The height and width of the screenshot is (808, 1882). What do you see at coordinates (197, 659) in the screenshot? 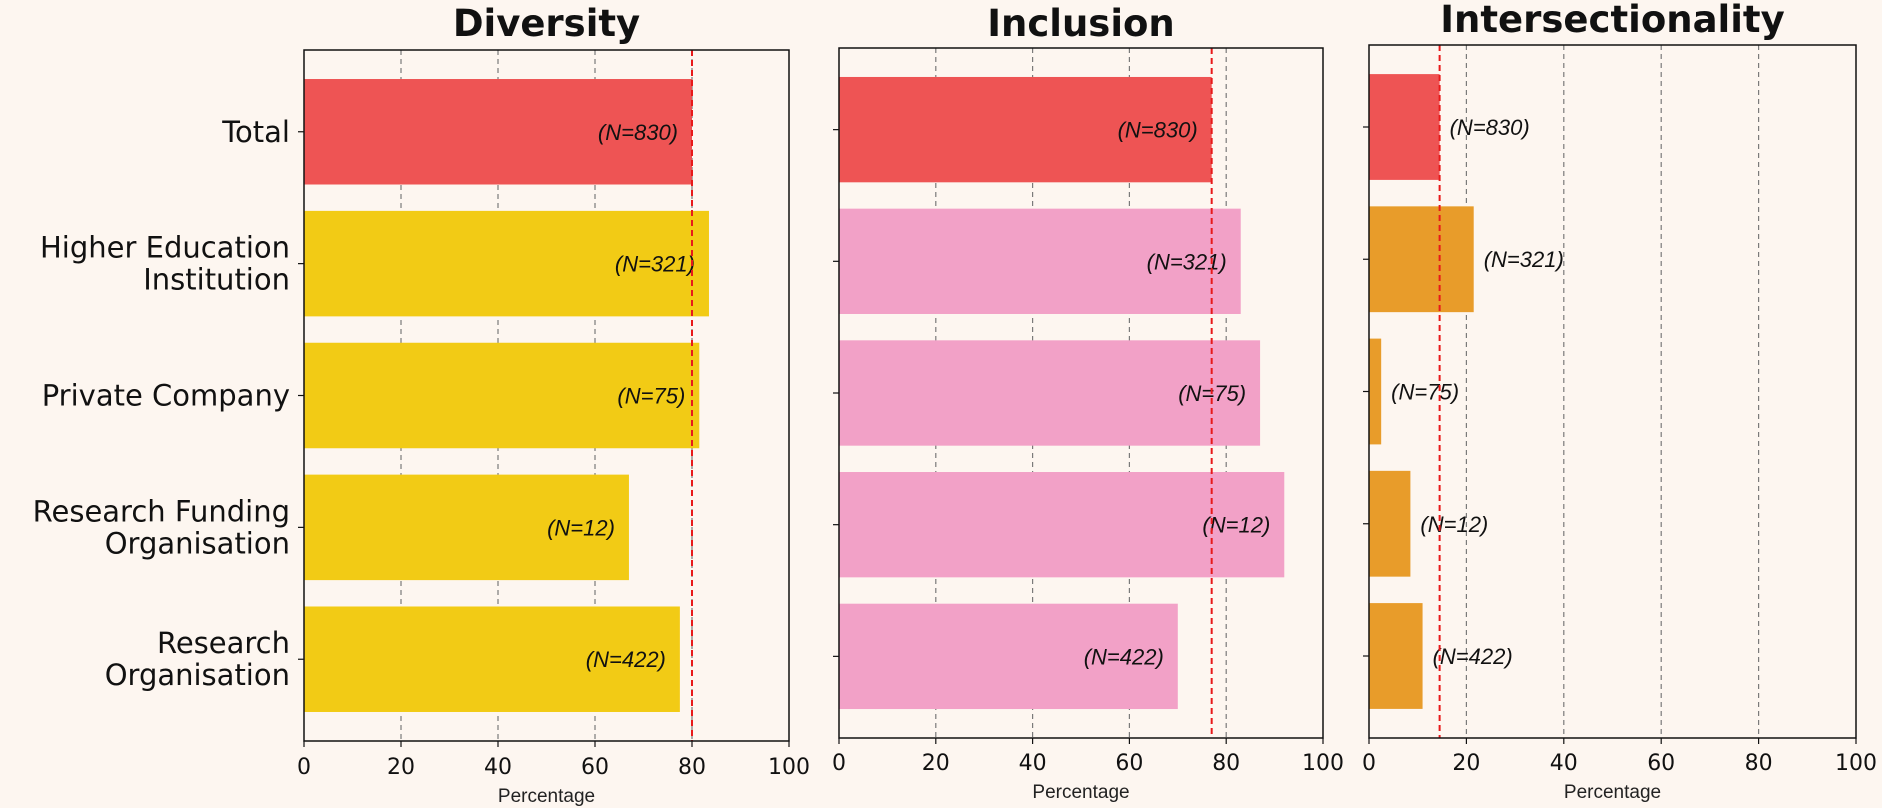
I see `category-label: Research Organisation` at bounding box center [197, 659].